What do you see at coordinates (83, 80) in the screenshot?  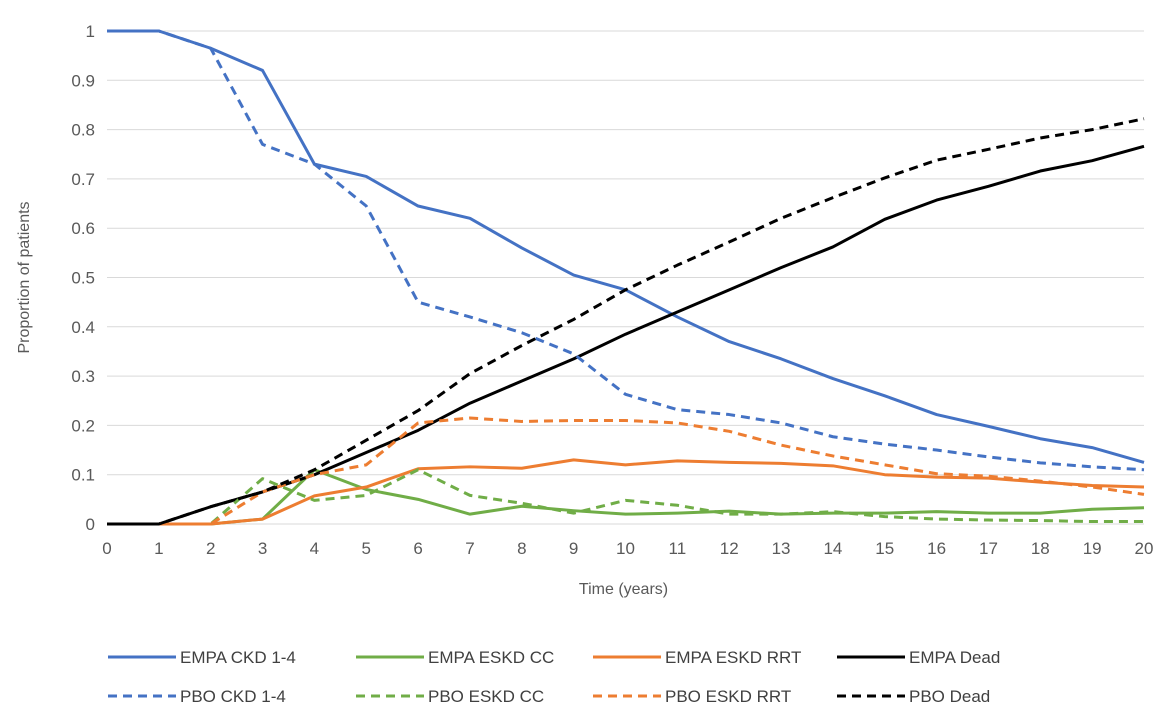 I see `y-tick-label: 0.9` at bounding box center [83, 80].